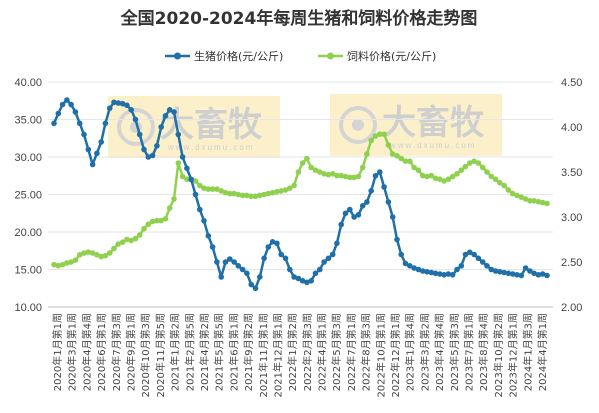 The width and height of the screenshot is (599, 413). I want to click on y-right-tick-label: 3.00, so click(571, 218).